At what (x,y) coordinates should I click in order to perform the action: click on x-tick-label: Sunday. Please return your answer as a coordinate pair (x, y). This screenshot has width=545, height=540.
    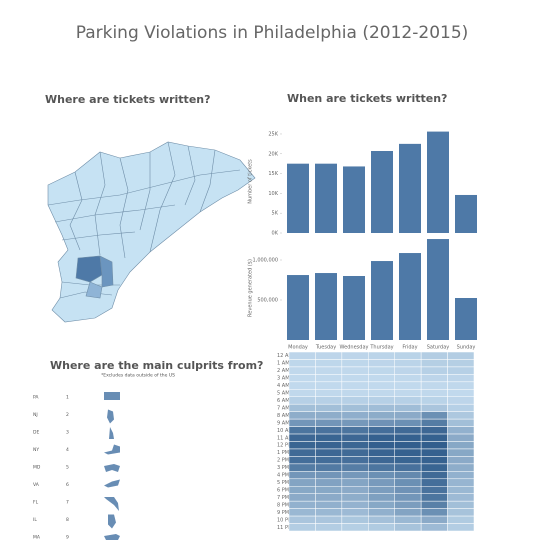
    Looking at the image, I should click on (466, 348).